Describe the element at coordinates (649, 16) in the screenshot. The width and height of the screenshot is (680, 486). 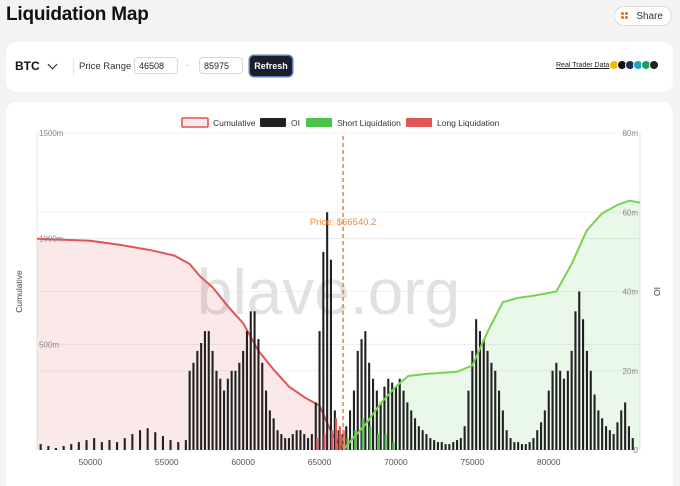
I see `share-label: Share` at that location.